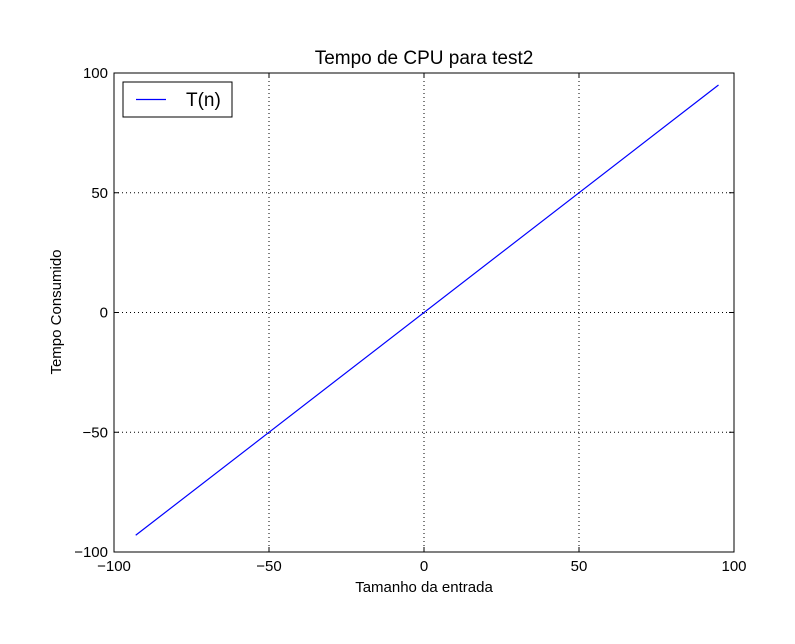 The height and width of the screenshot is (644, 795). Describe the element at coordinates (424, 587) in the screenshot. I see `x-axis-label: Tamanho da entrada` at that location.